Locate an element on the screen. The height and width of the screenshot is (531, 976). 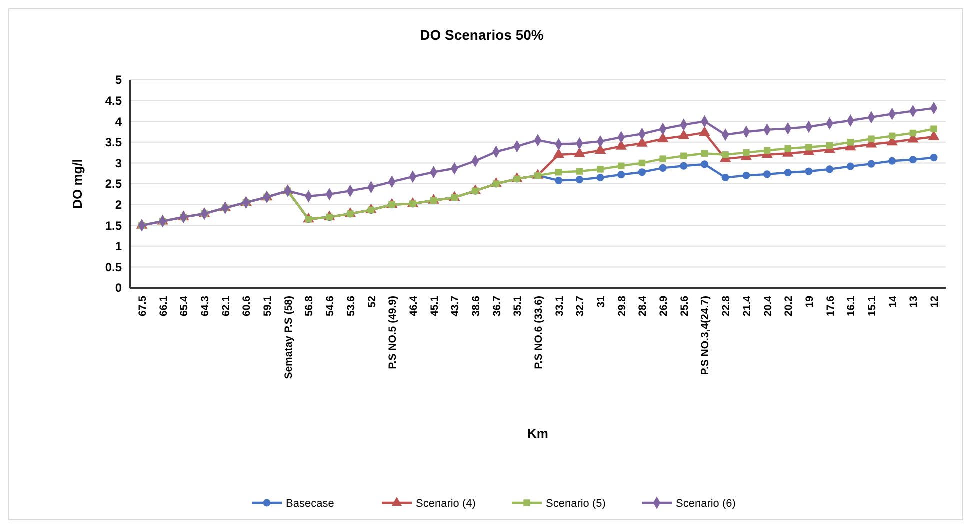
x-tick-label: 33.1 is located at coordinates (560, 306).